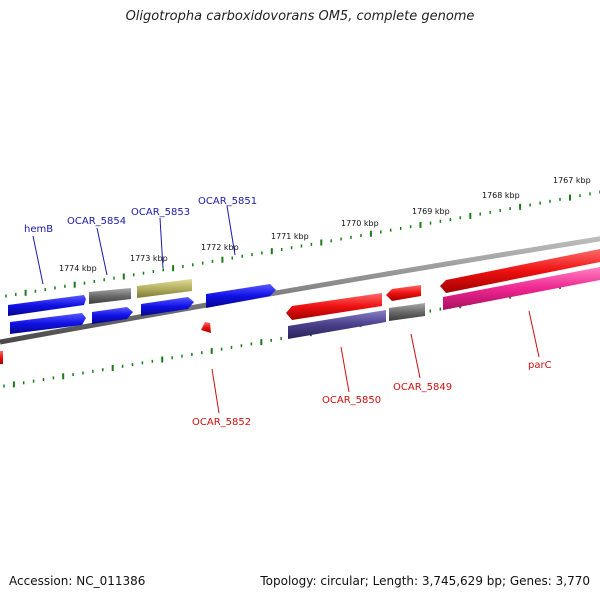 The height and width of the screenshot is (600, 600). Describe the element at coordinates (540, 365) in the screenshot. I see `gene-label: parC` at that location.